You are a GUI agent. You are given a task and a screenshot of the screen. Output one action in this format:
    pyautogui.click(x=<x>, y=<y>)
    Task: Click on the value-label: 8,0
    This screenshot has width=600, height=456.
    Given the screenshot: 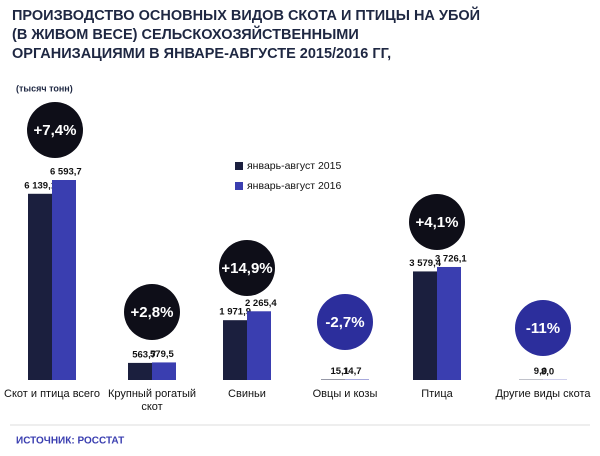 What is the action you would take?
    pyautogui.click(x=547, y=371)
    